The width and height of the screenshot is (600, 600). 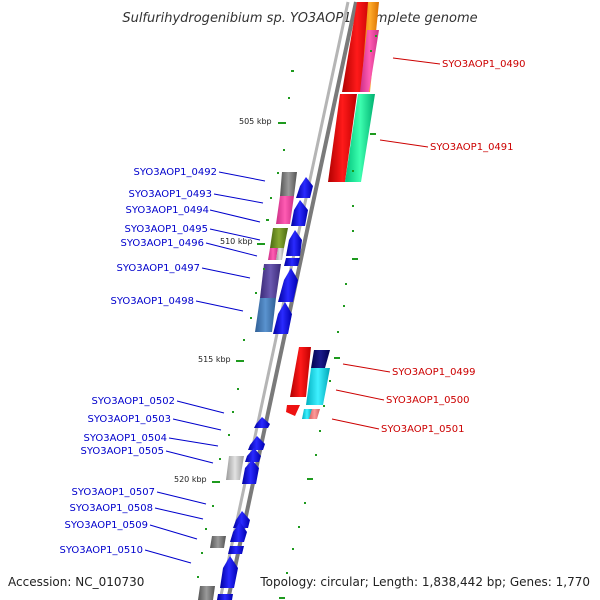 What do you see at coordinates (190, 479) in the screenshot?
I see `scale-label-520: 520 kbp` at bounding box center [190, 479].